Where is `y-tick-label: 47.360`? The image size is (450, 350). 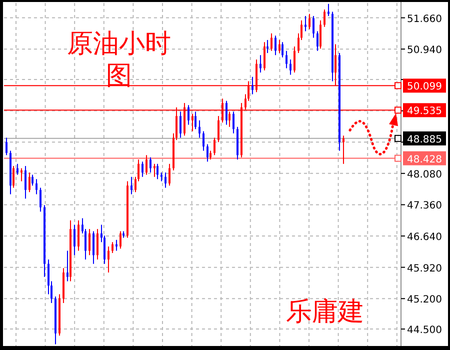
y-tick-label: 47.360 is located at coordinates (424, 206).